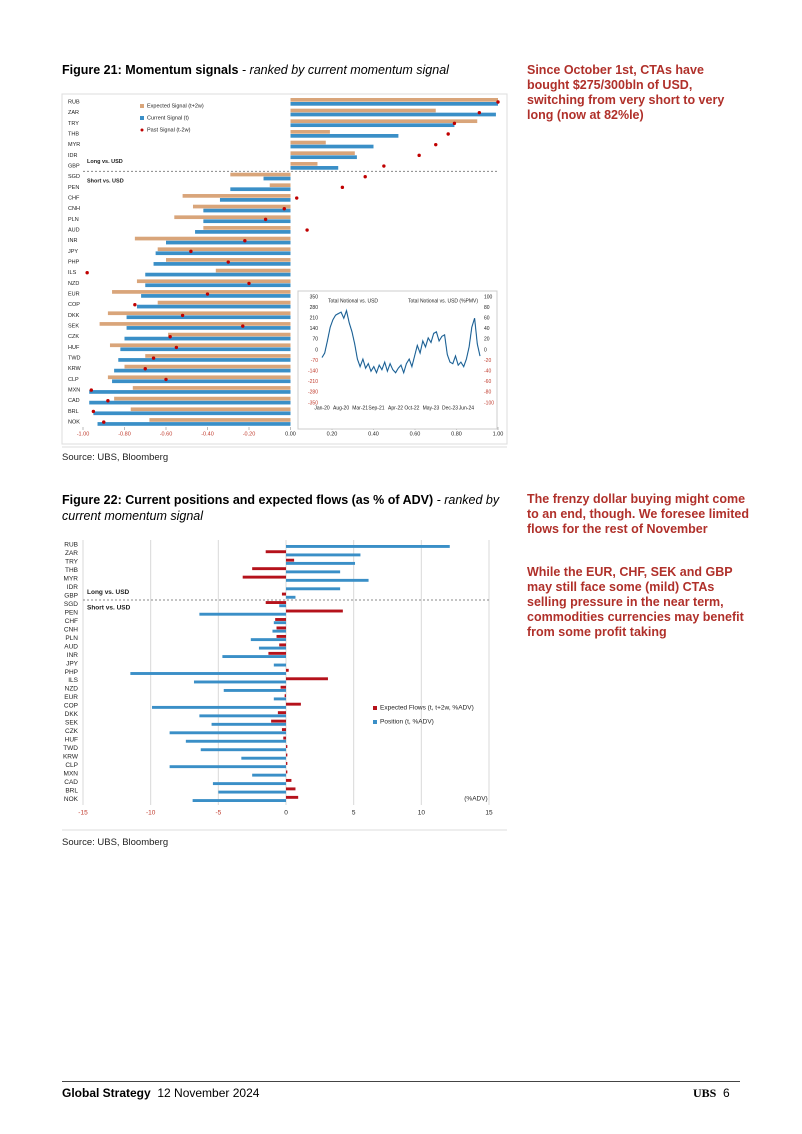 The width and height of the screenshot is (802, 1134). What do you see at coordinates (487, 382) in the screenshot?
I see `y2-tick-label: -60` at bounding box center [487, 382].